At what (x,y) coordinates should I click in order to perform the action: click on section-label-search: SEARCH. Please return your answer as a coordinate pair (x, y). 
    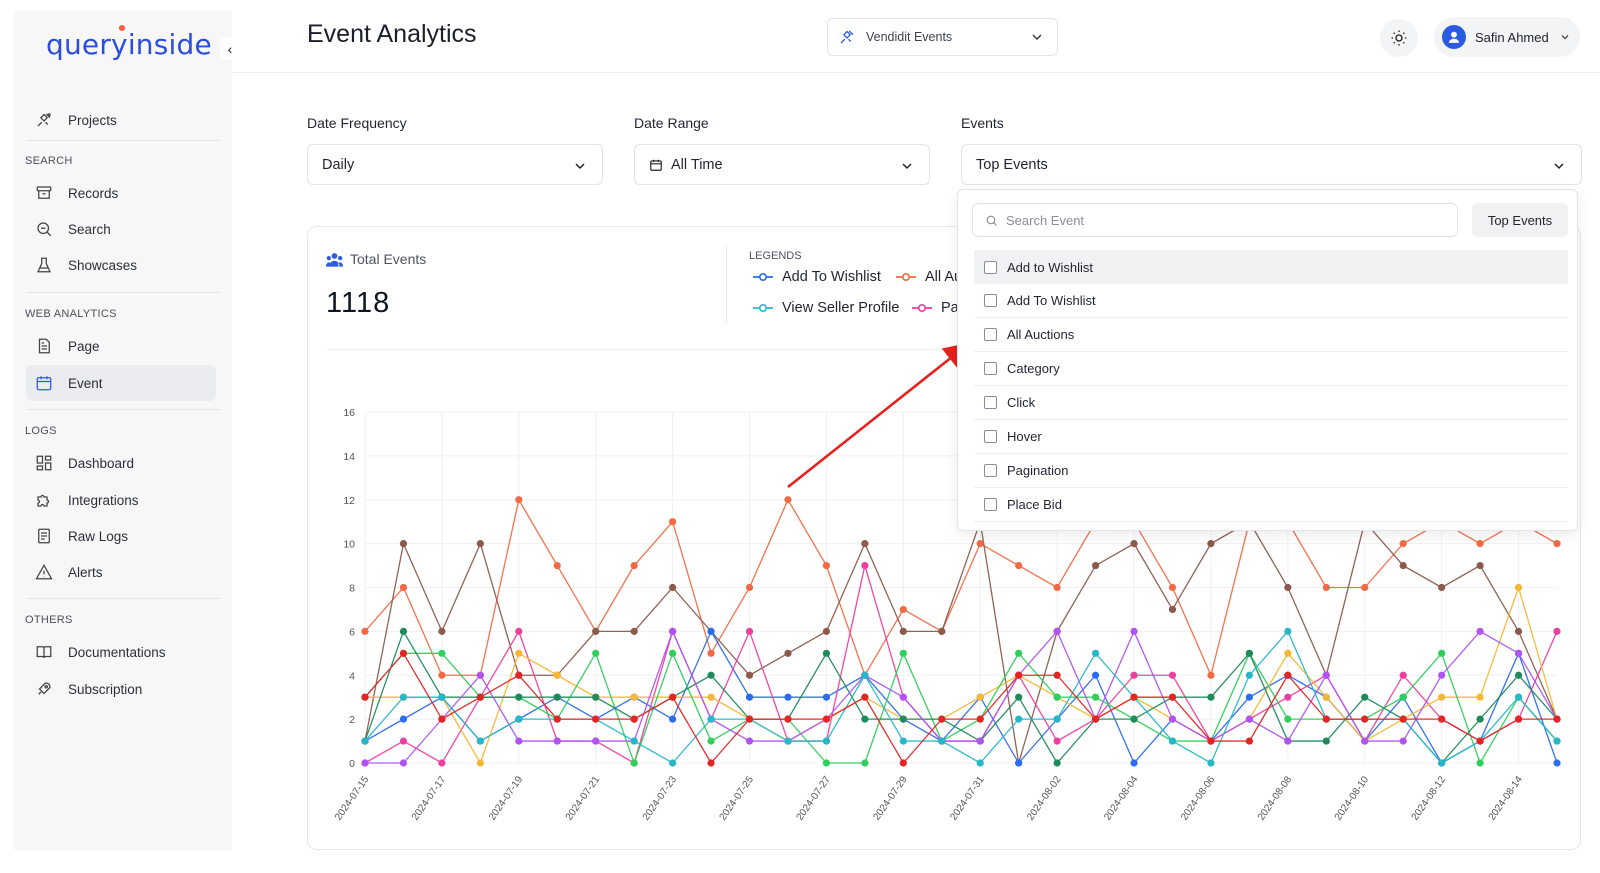
    Looking at the image, I should click on (49, 161).